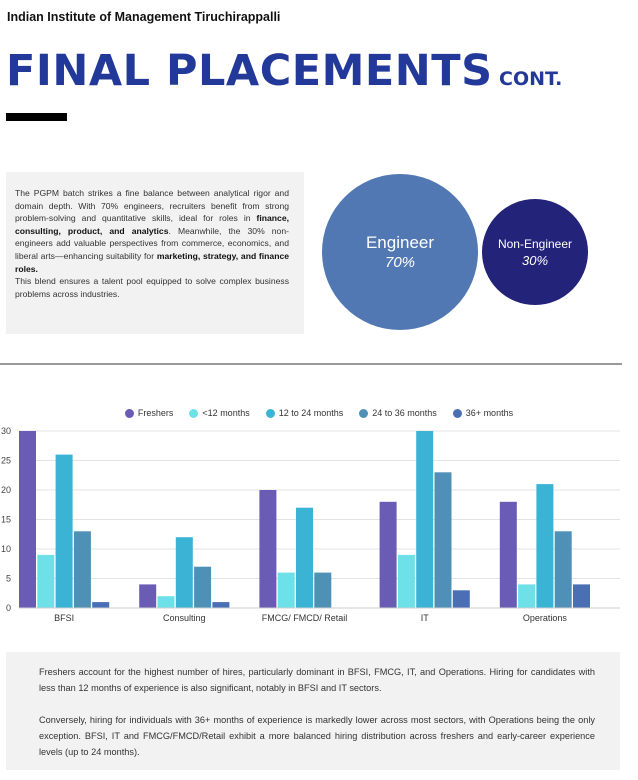 The height and width of the screenshot is (780, 638). I want to click on title-main: FINAL PLACEMENTS, so click(249, 71).